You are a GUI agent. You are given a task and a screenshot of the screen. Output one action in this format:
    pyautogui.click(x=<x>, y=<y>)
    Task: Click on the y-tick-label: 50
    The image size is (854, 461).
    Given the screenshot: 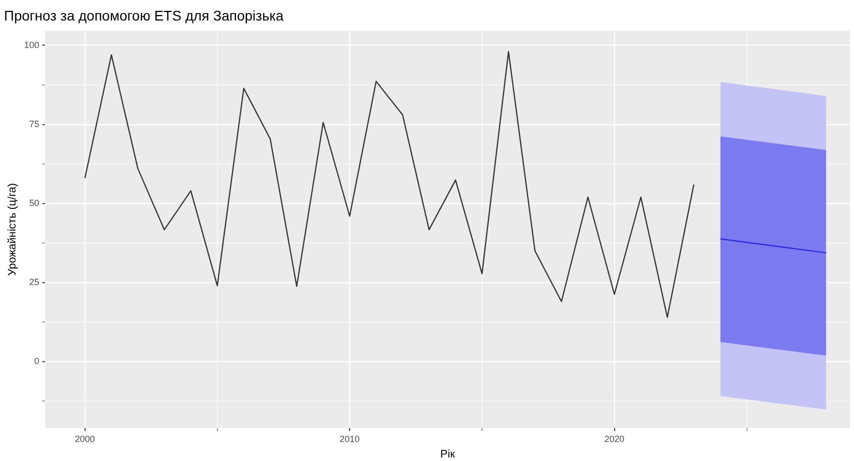 What is the action you would take?
    pyautogui.click(x=34, y=203)
    